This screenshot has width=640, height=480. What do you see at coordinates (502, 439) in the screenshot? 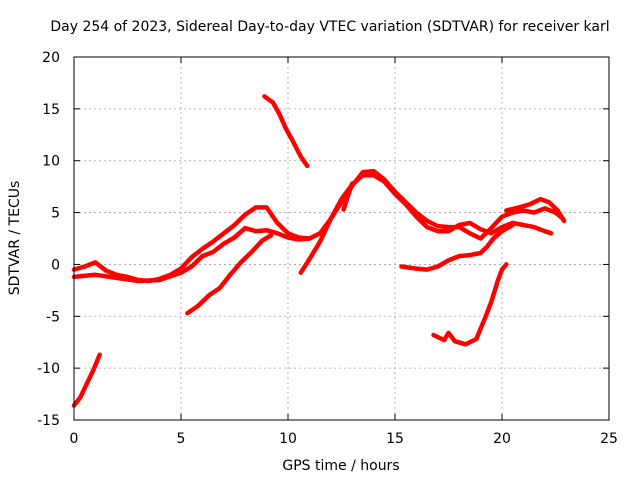
I see `x-tick-label: 20` at bounding box center [502, 439].